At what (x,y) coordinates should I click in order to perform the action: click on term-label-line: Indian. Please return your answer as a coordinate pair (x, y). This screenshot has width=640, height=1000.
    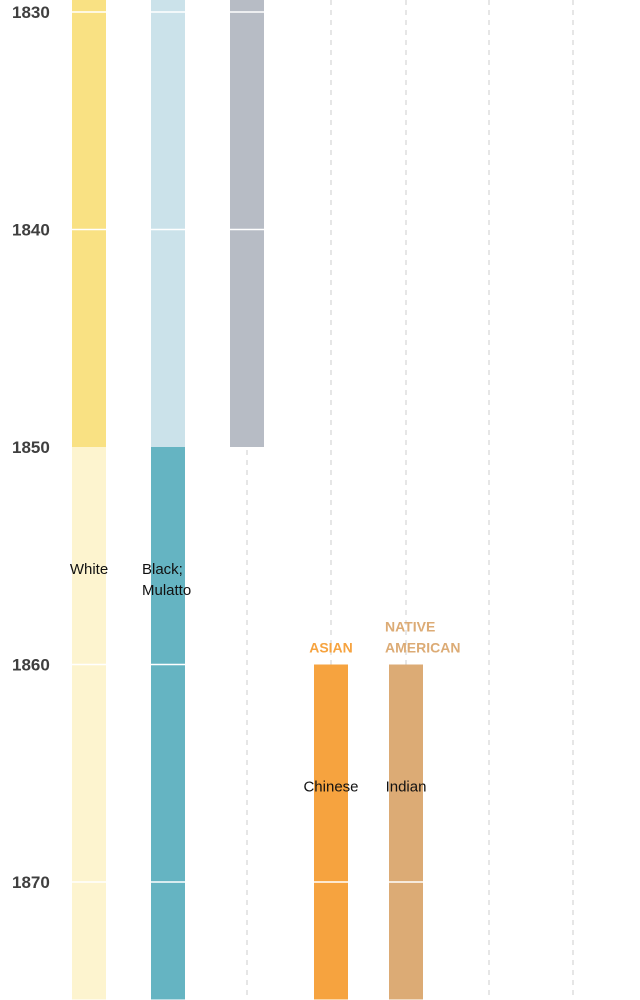
    Looking at the image, I should click on (406, 786).